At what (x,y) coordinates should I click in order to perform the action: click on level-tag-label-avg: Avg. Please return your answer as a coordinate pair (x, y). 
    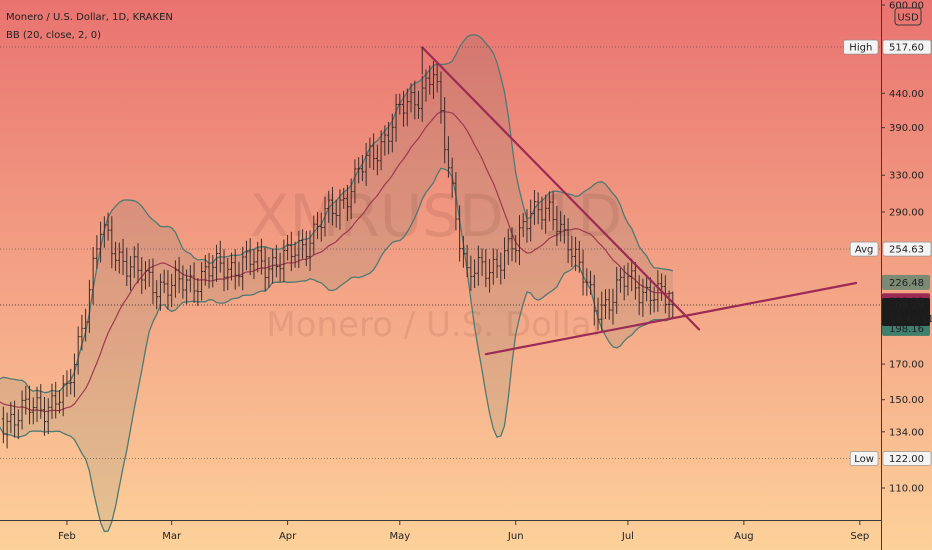
    Looking at the image, I should click on (864, 250).